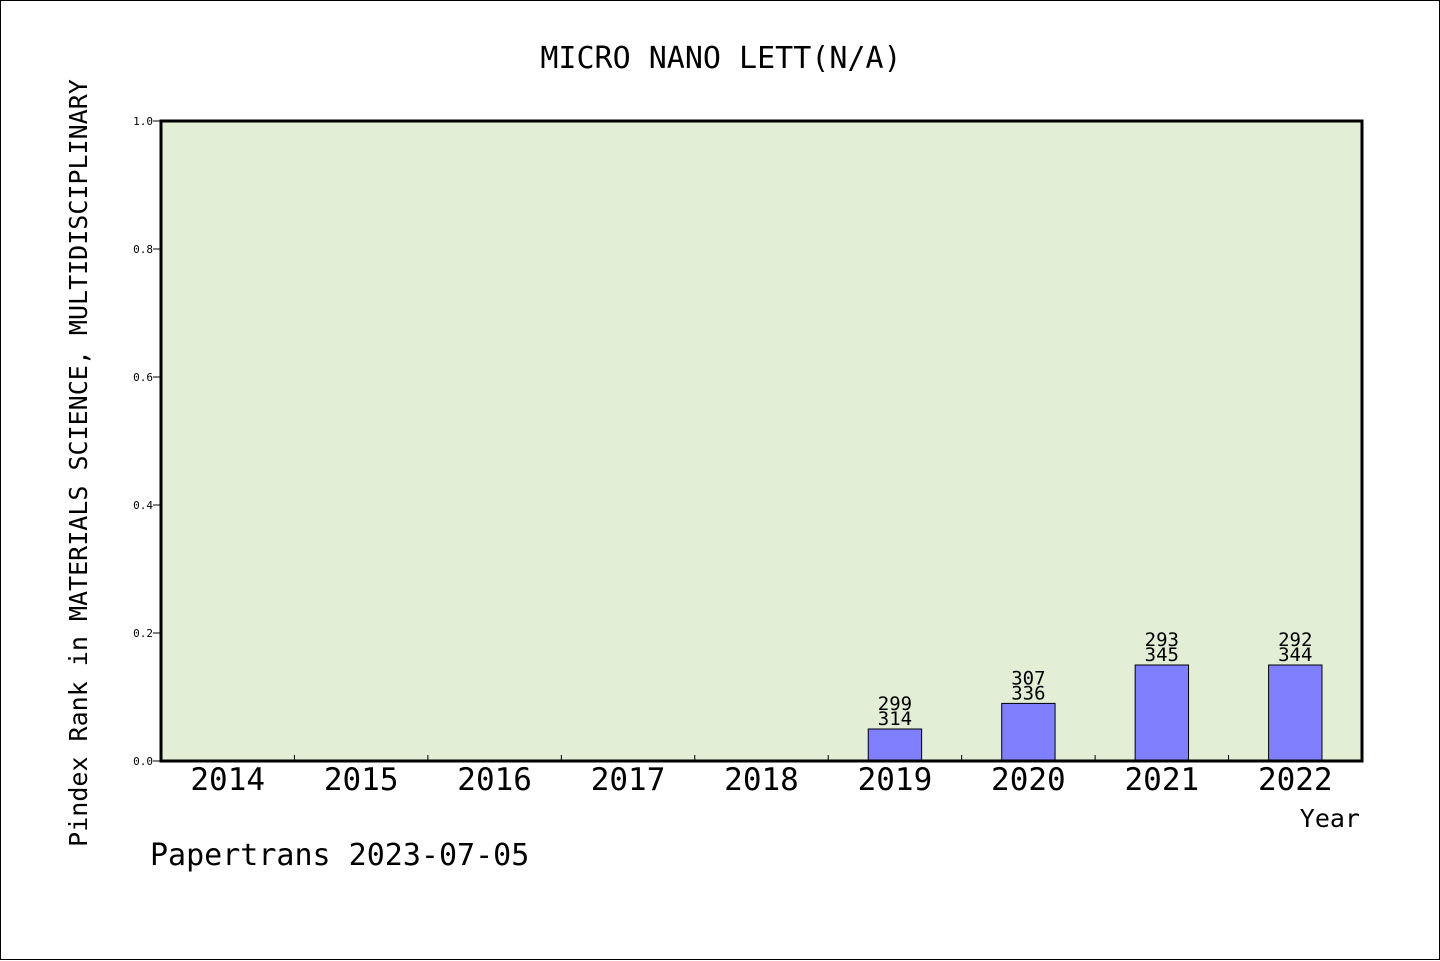 The width and height of the screenshot is (1440, 961). Describe the element at coordinates (143, 121) in the screenshot. I see `y-tick-label: 1.0` at that location.